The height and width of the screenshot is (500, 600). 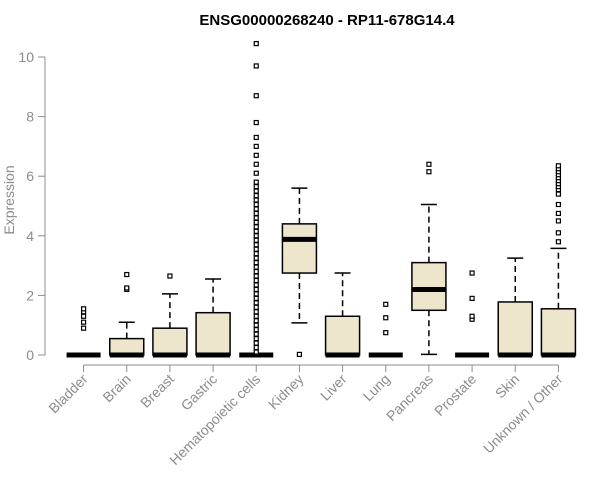 I want to click on x-tick-label: Bladder, so click(x=68, y=394).